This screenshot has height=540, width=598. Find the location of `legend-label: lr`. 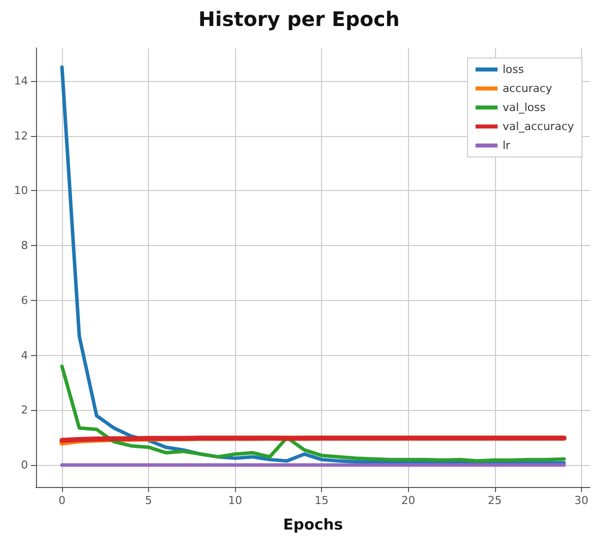

legend-label: lr is located at coordinates (506, 145).